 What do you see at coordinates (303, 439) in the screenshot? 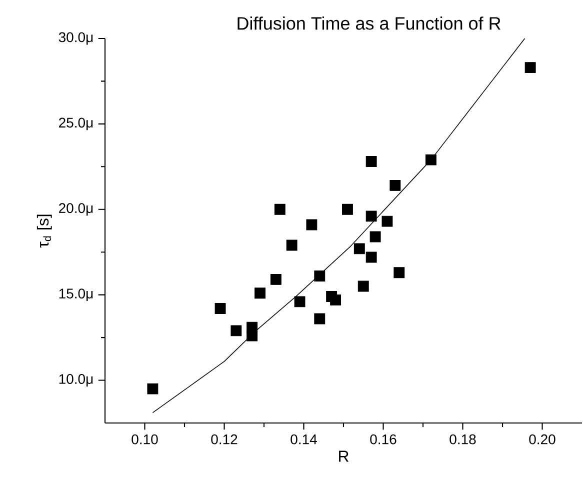
I see `x-tick-label: 0.14` at bounding box center [303, 439].